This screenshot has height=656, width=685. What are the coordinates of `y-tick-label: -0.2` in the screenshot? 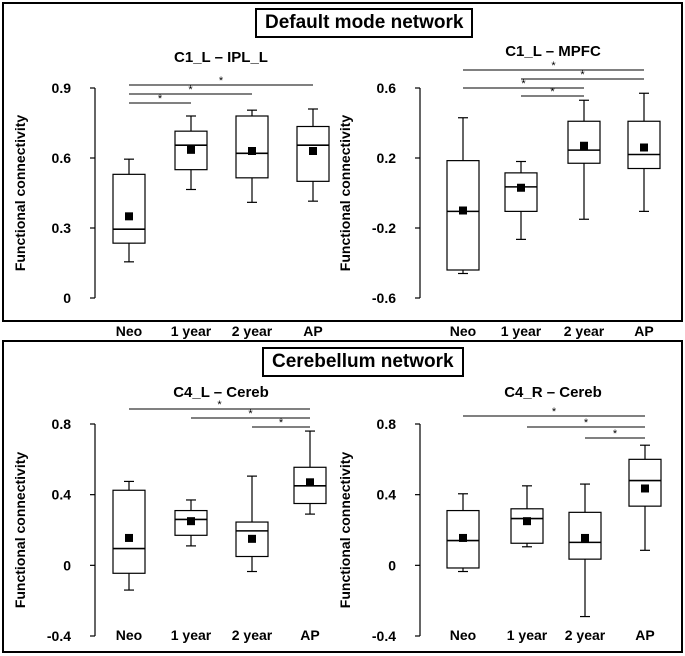 It's located at (384, 228).